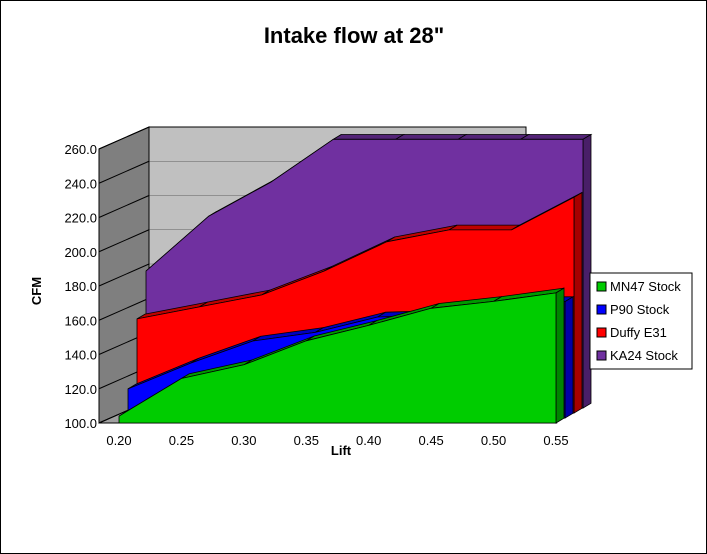  I want to click on legend-label: KA24 Stock, so click(644, 355).